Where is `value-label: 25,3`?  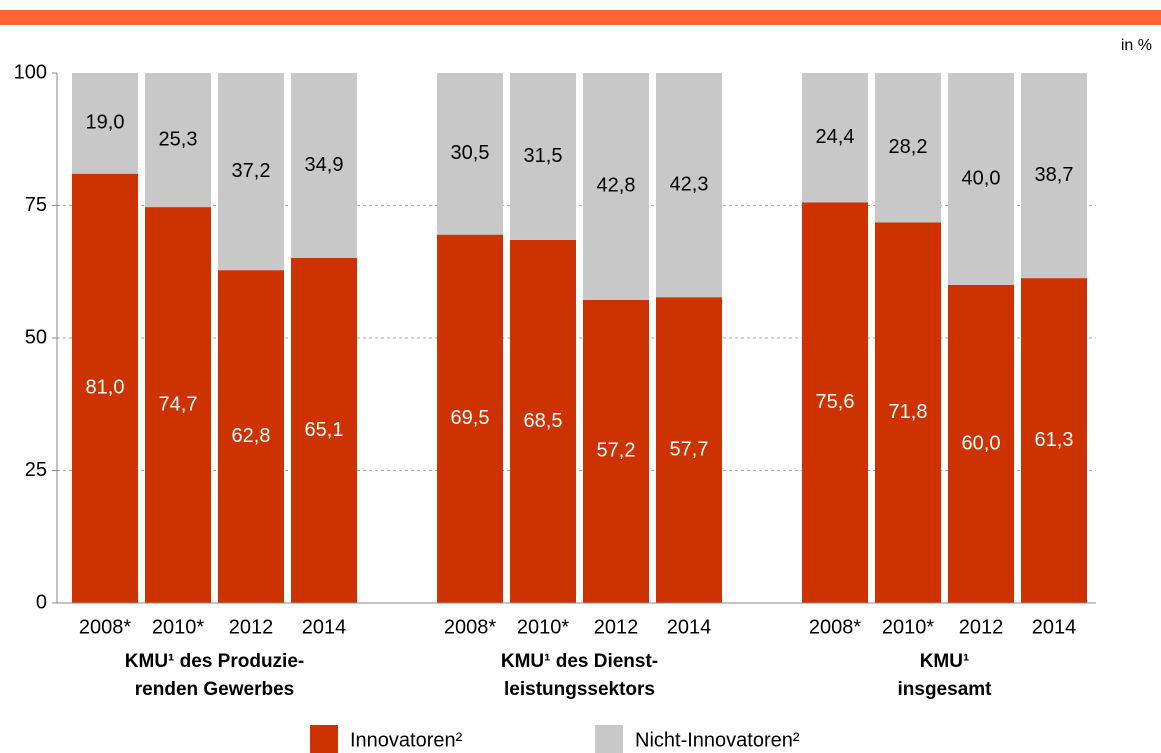 value-label: 25,3 is located at coordinates (178, 139).